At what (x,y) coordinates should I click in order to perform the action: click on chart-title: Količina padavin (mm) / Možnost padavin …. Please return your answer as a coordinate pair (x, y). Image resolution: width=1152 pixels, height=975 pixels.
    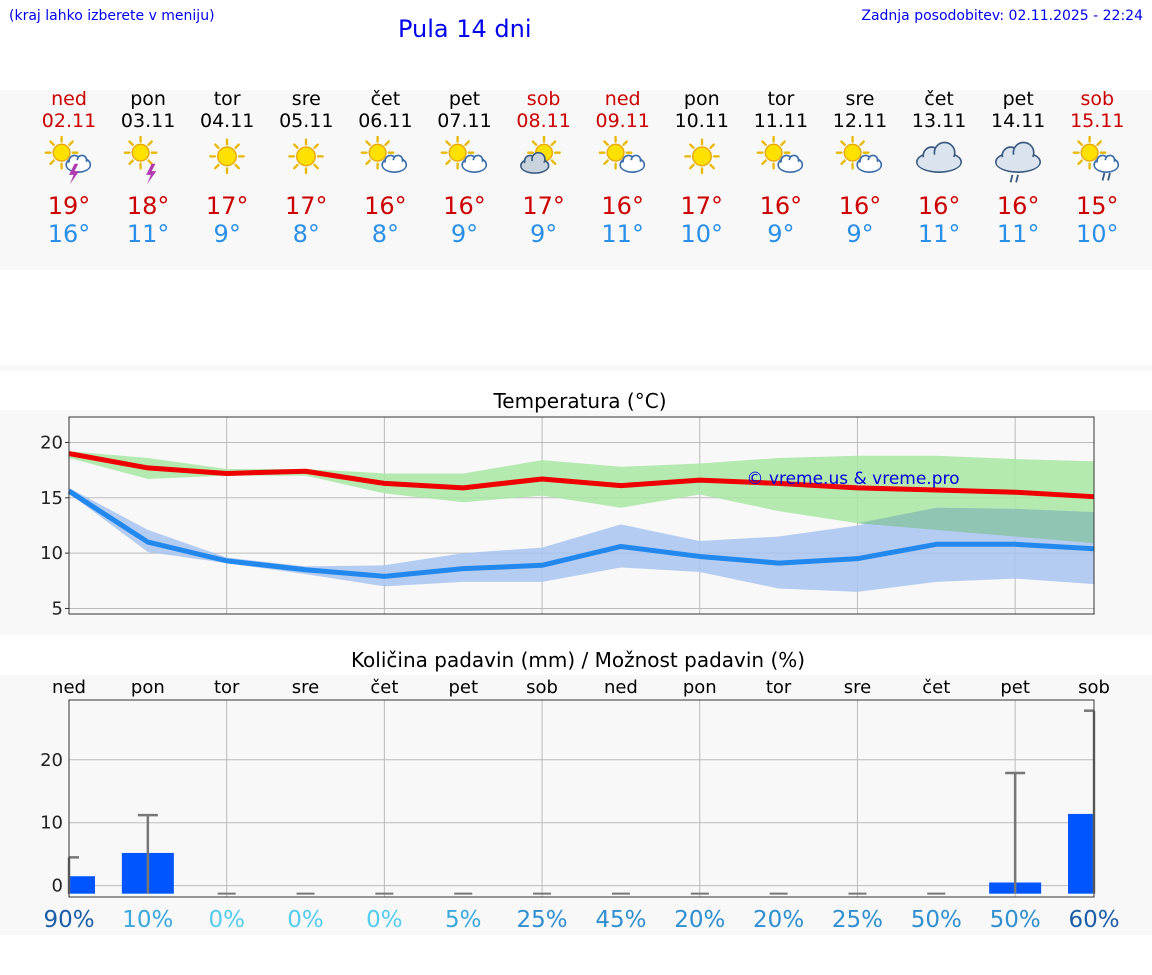
    Looking at the image, I should click on (578, 660).